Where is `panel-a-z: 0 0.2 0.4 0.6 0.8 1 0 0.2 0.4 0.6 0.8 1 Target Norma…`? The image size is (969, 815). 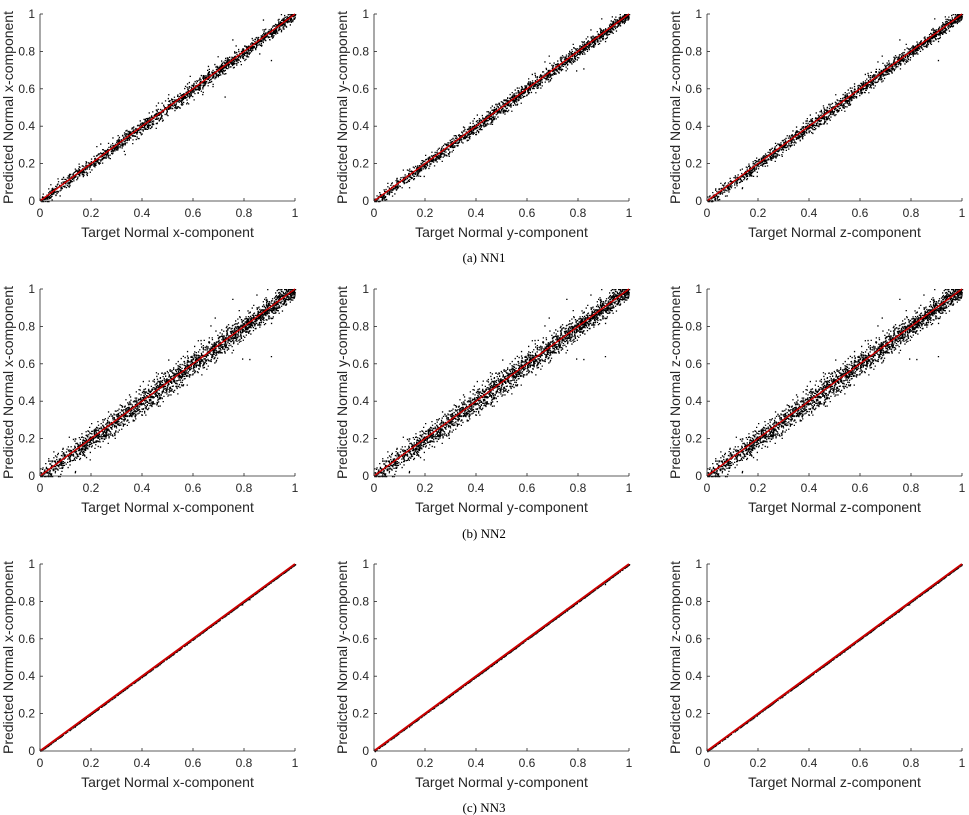 panel-a-z: 0 0.2 0.4 0.6 0.8 1 0 0.2 0.4 0.6 0.8 1 Target Norma… is located at coordinates (816, 123).